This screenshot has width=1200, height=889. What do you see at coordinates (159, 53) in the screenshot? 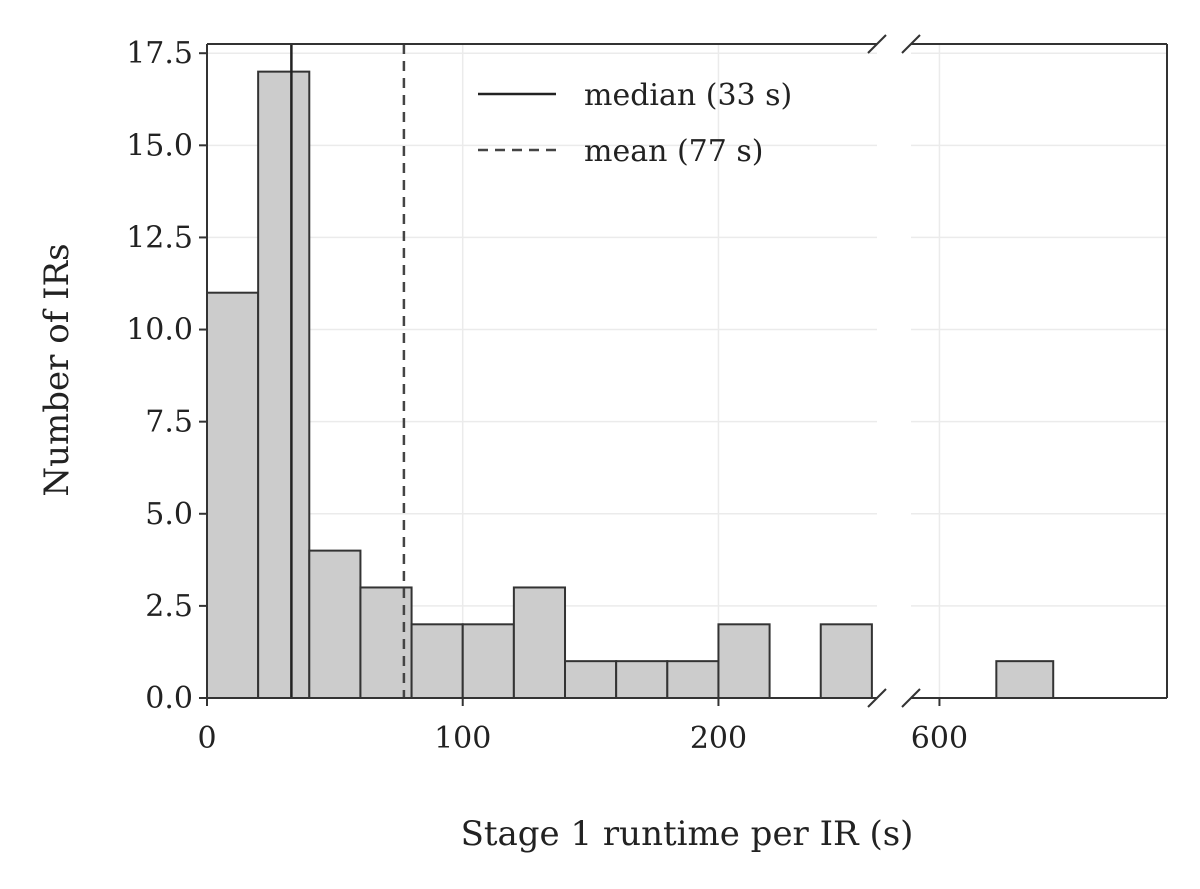
I see `y-tick-label: 17.5` at bounding box center [159, 53].